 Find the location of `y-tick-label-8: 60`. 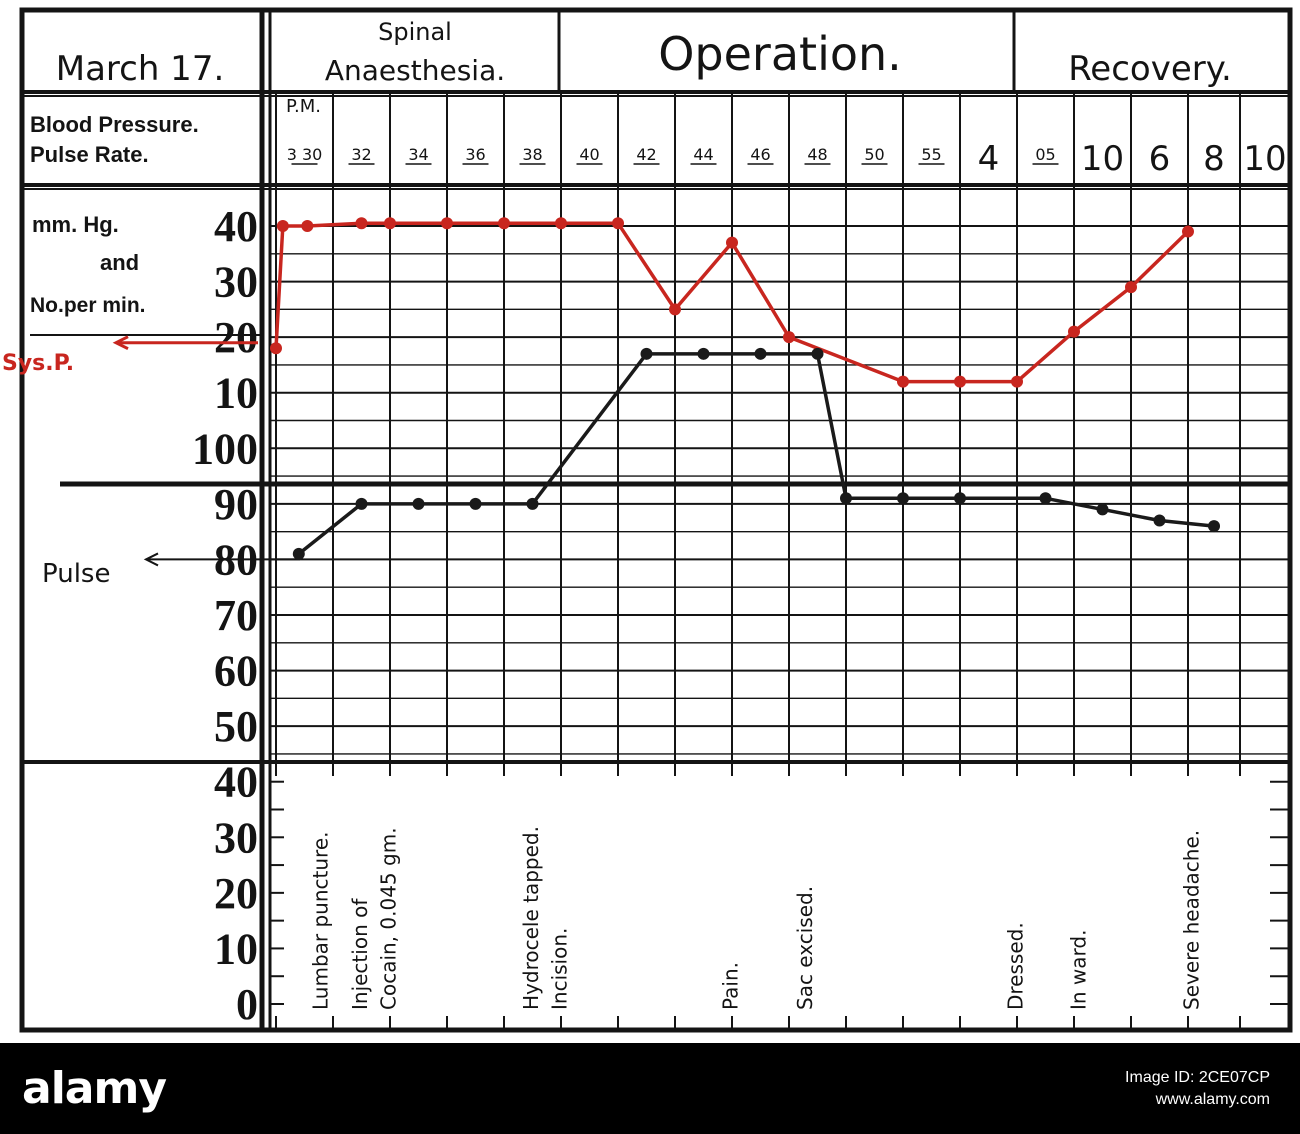

y-tick-label-8: 60 is located at coordinates (236, 671).